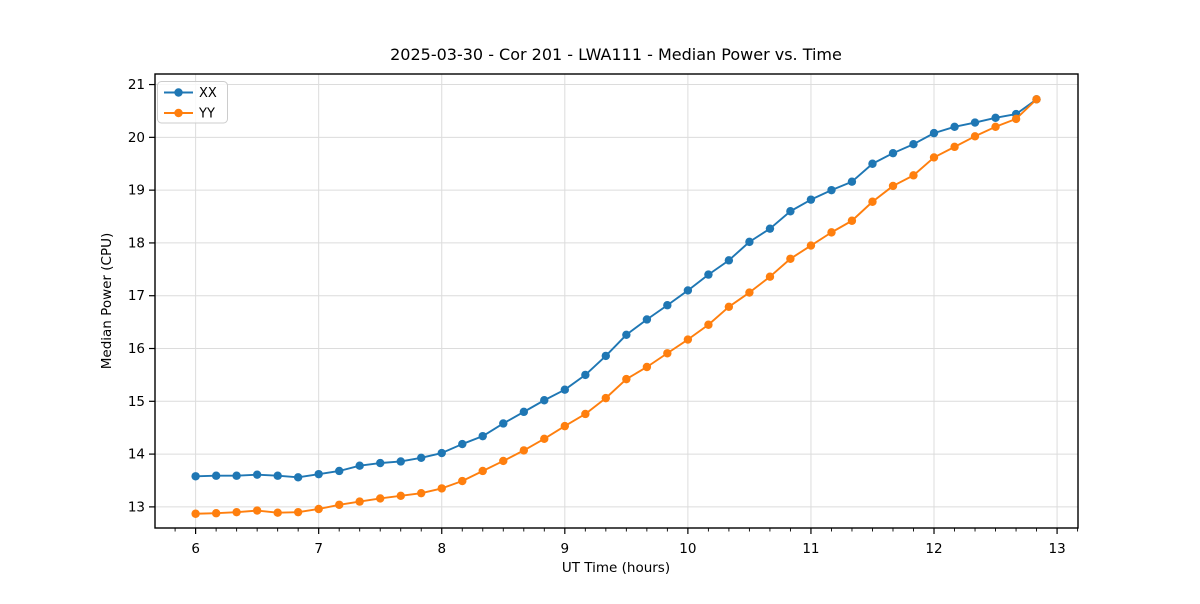 Image resolution: width=1200 pixels, height=604 pixels. Describe the element at coordinates (1056, 549) in the screenshot. I see `x-tick-label: 13` at that location.